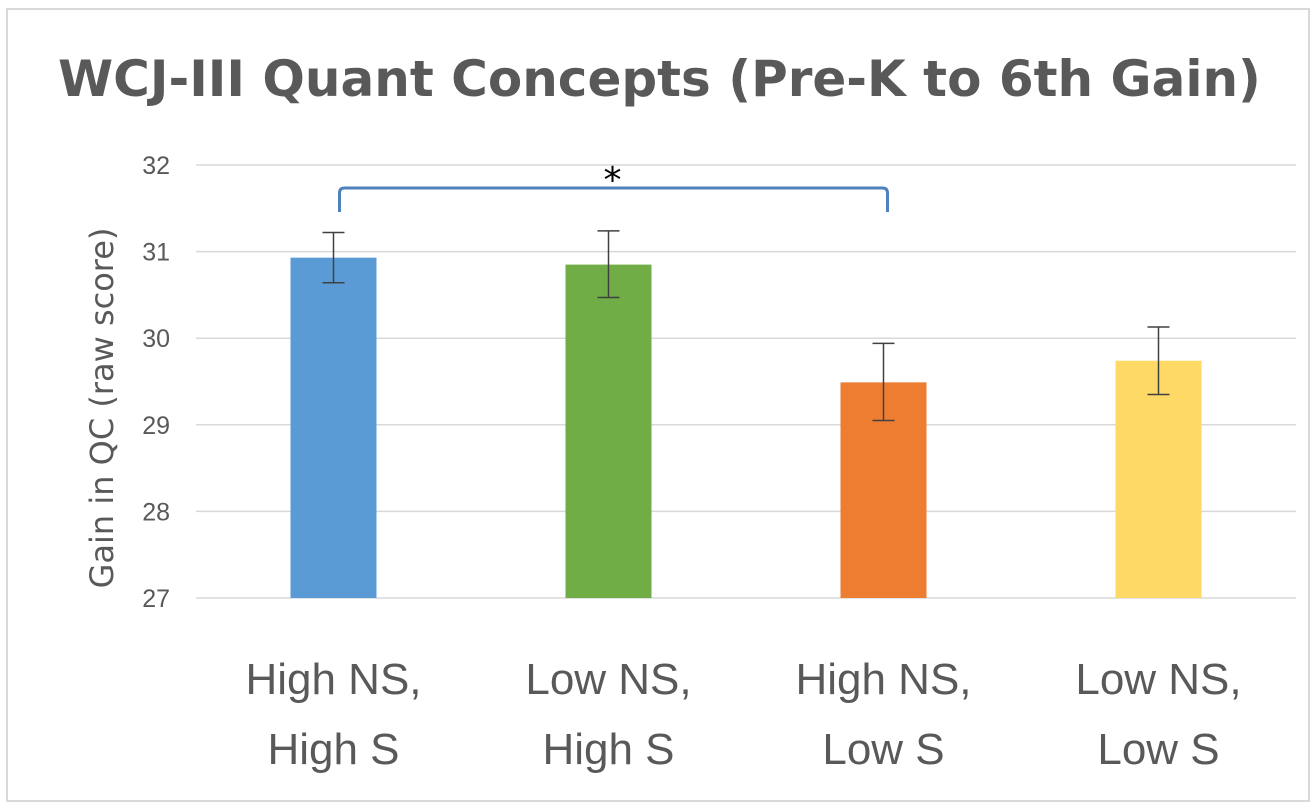 Image resolution: width=1316 pixels, height=808 pixels. I want to click on y-tick-label: 32, so click(156, 166).